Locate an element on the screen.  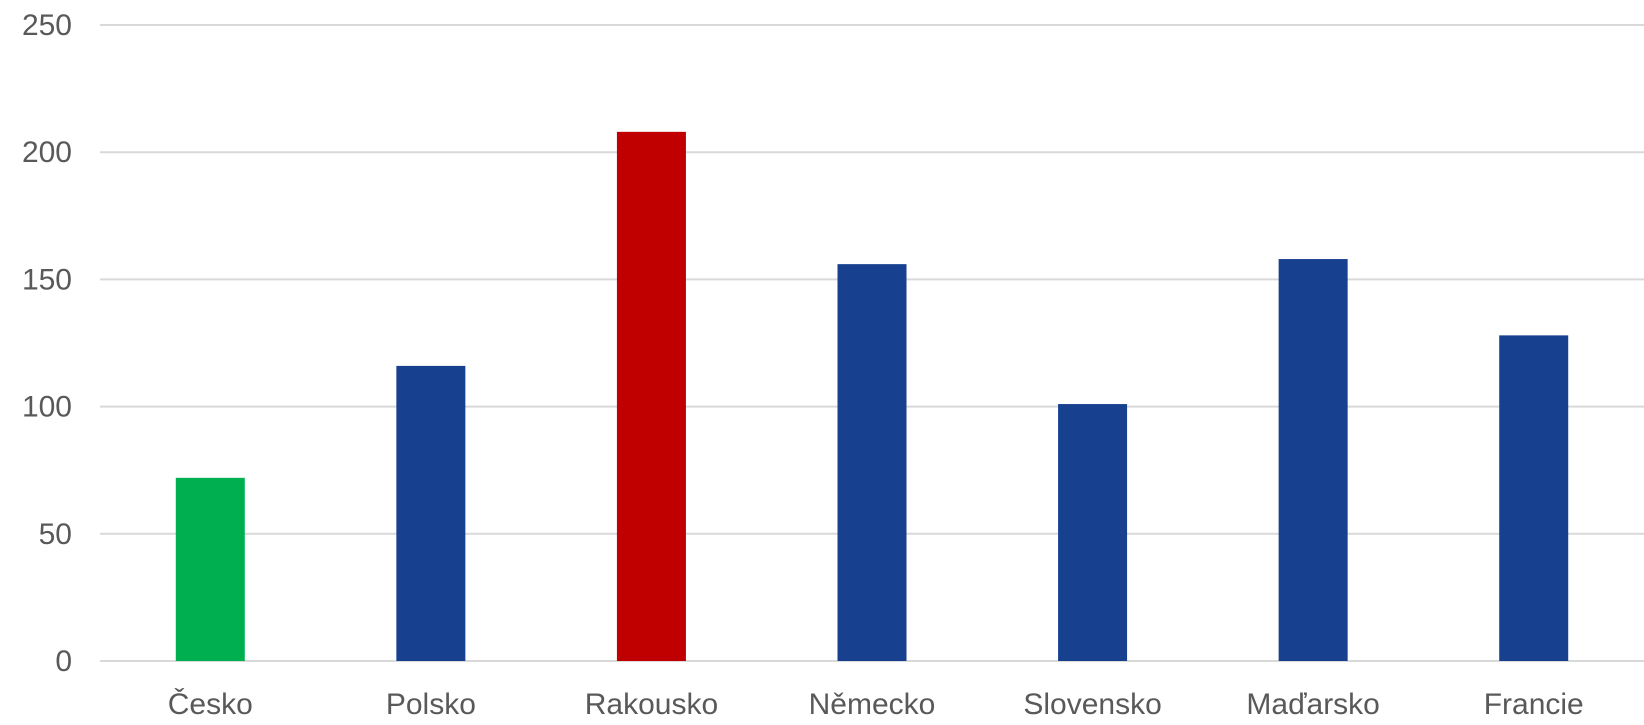
category-label: Polsko is located at coordinates (431, 704).